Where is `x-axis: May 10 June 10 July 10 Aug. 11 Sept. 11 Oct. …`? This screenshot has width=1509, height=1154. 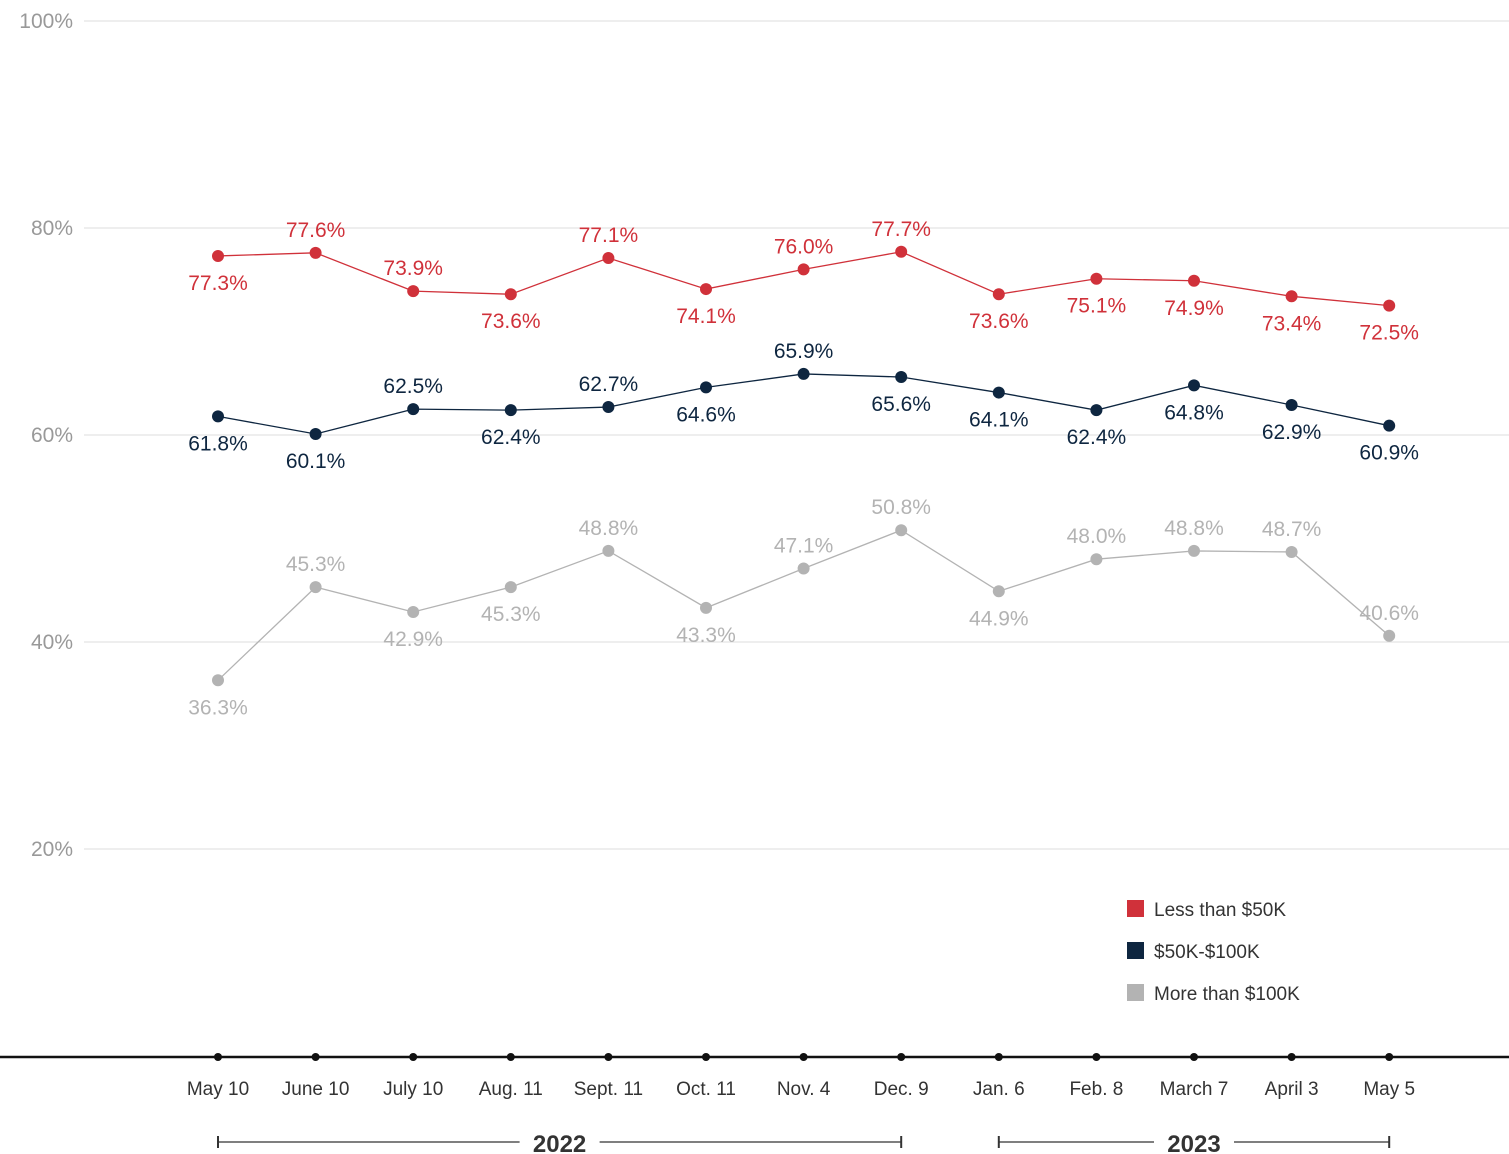 x-axis: May 10 June 10 July 10 Aug. 11 Sept. 11 Oct. … is located at coordinates (754, 1076).